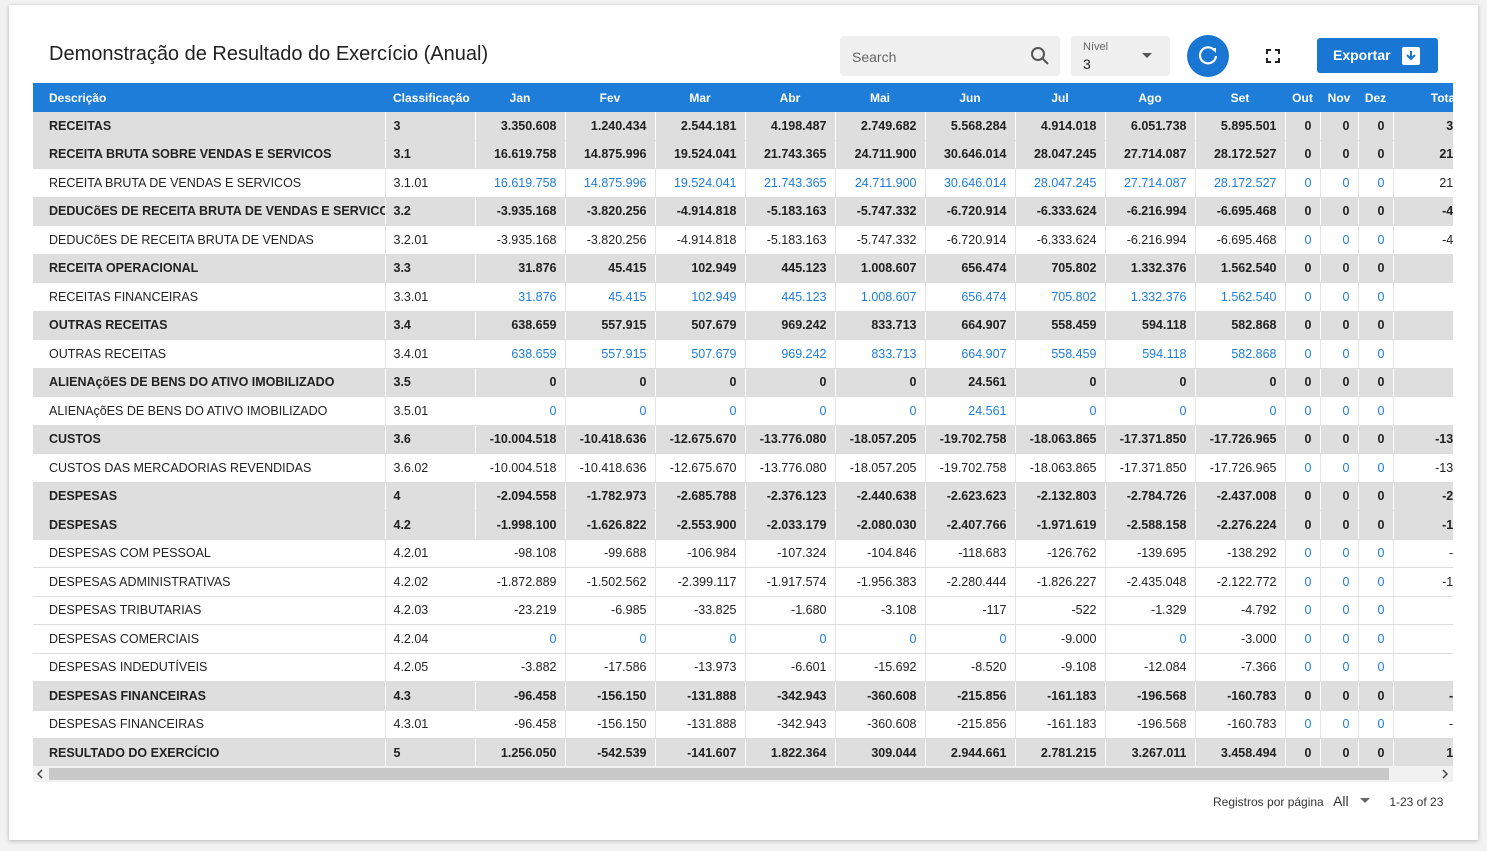 This screenshot has width=1487, height=851. I want to click on value-cell: 1.240.434, so click(610, 126).